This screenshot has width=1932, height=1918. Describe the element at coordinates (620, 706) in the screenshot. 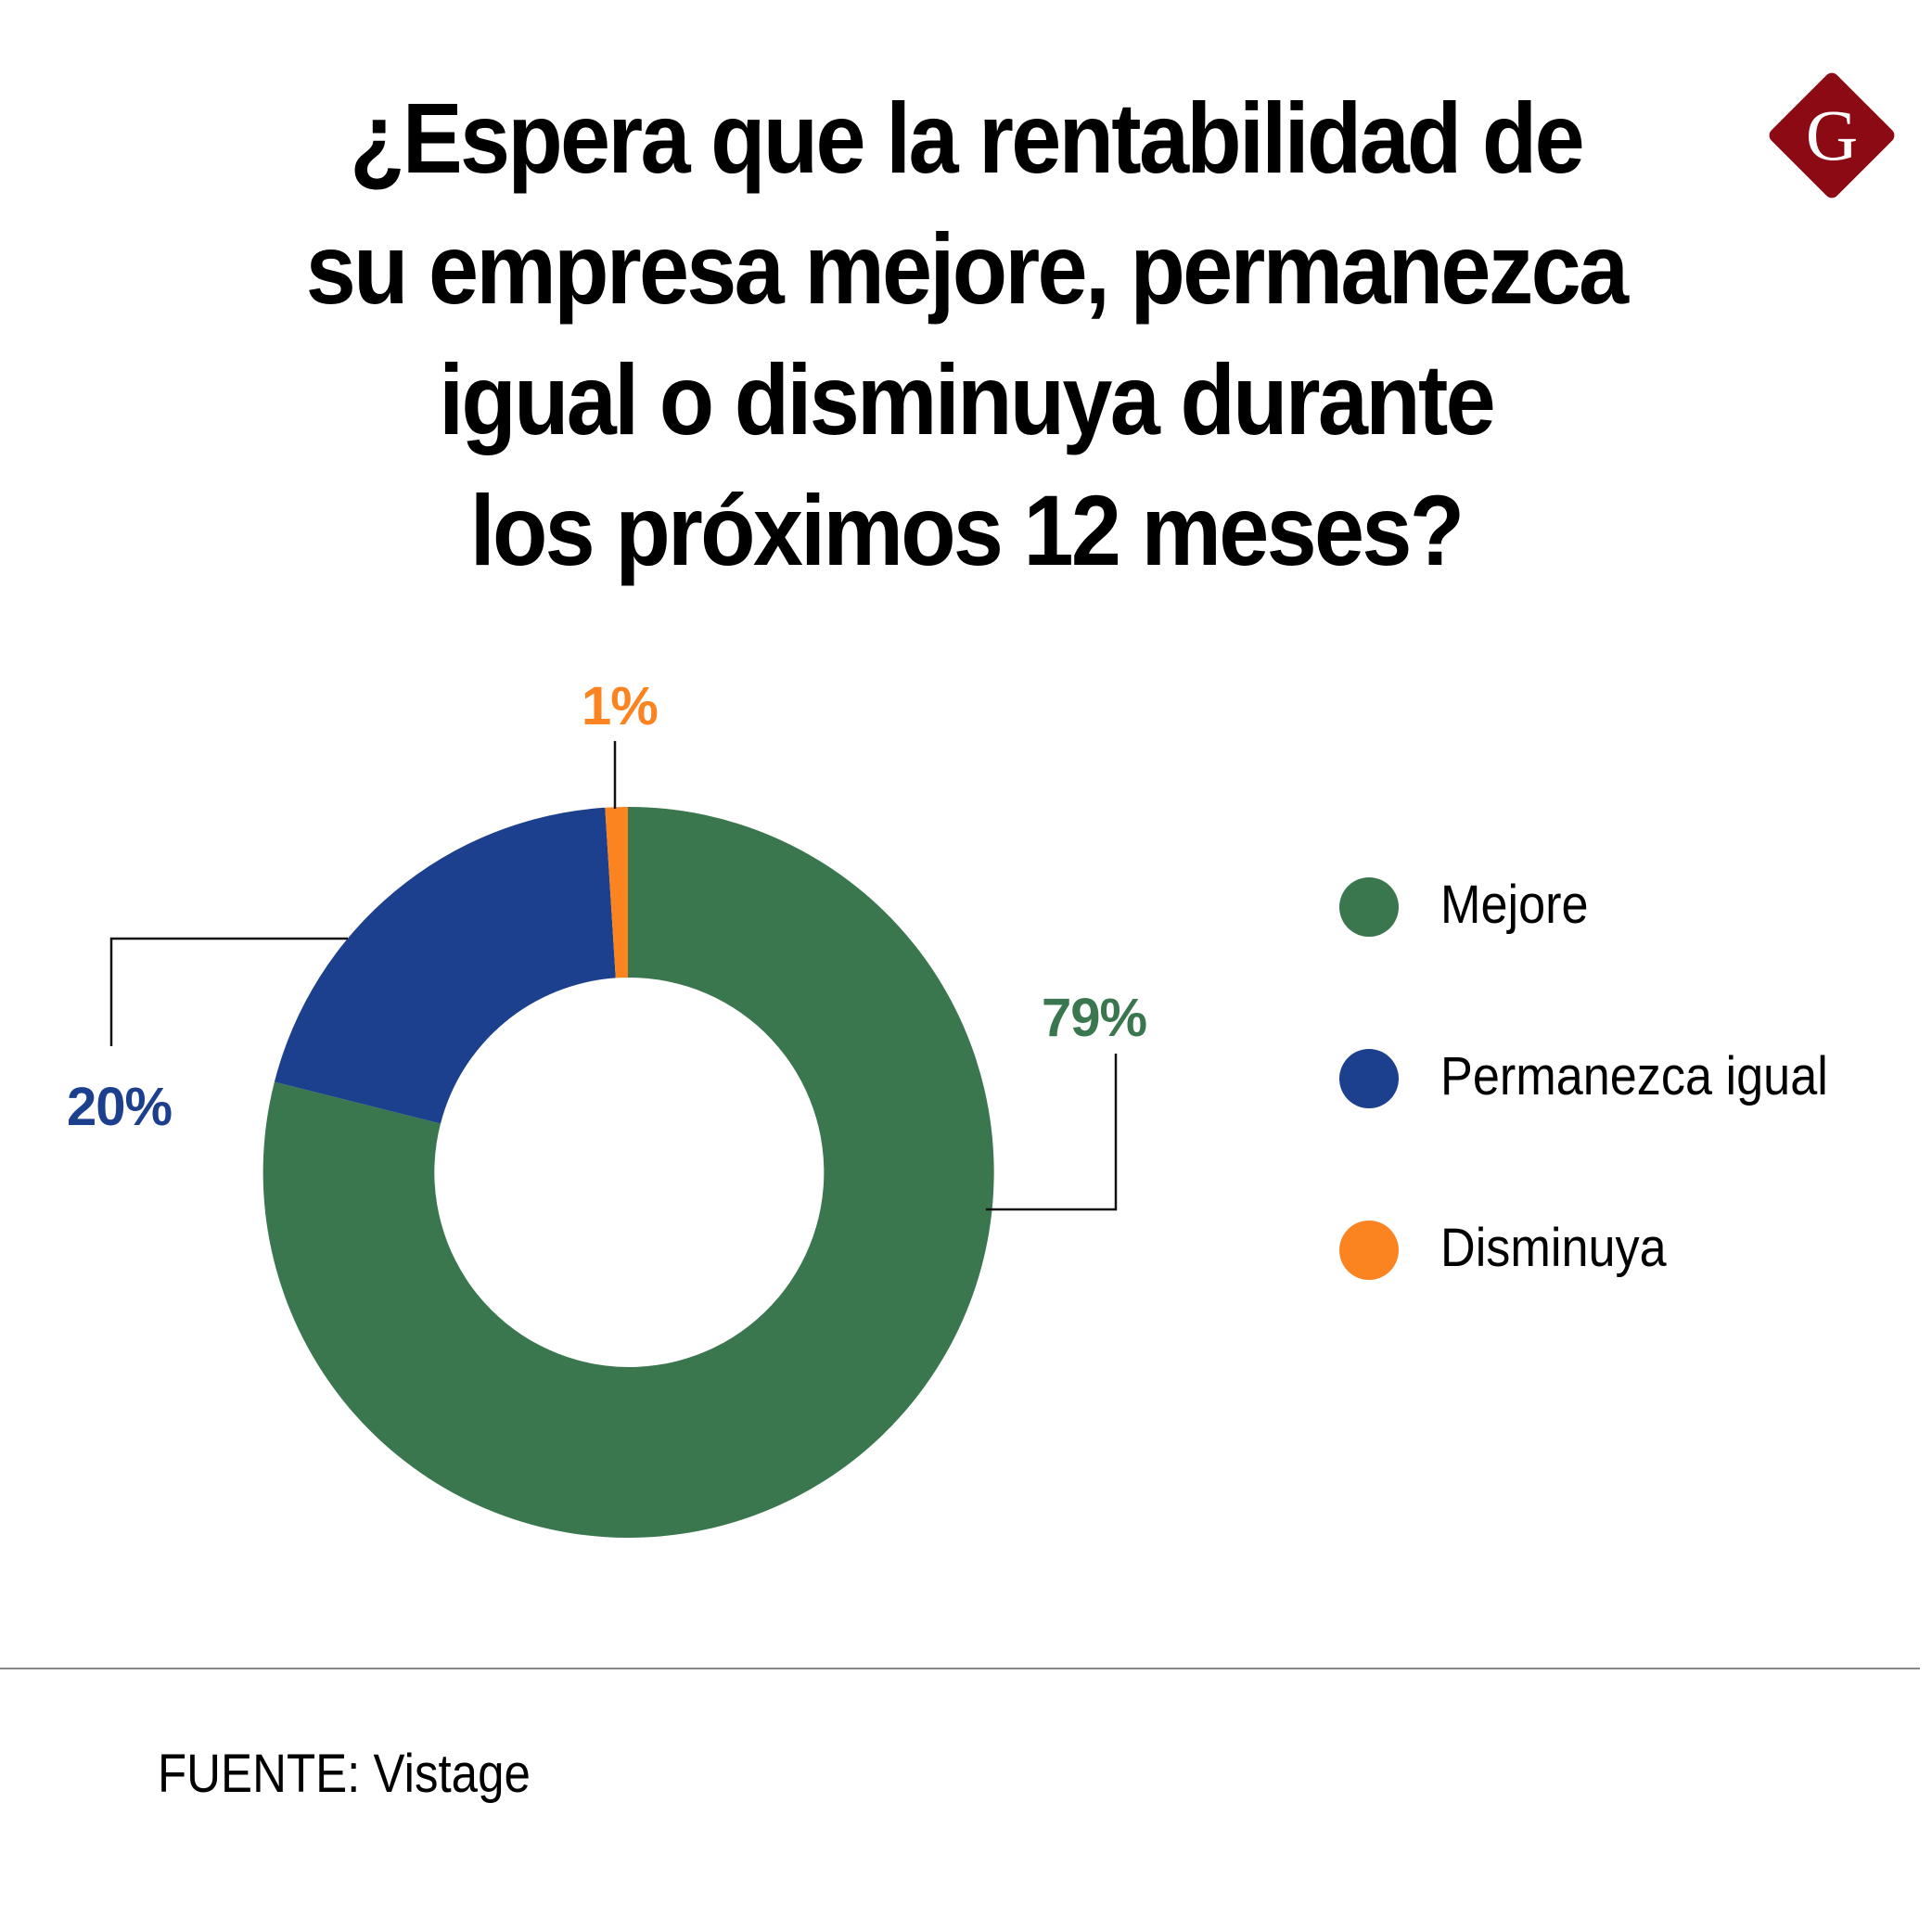

I see `label-disminuya-pct: 1%` at that location.